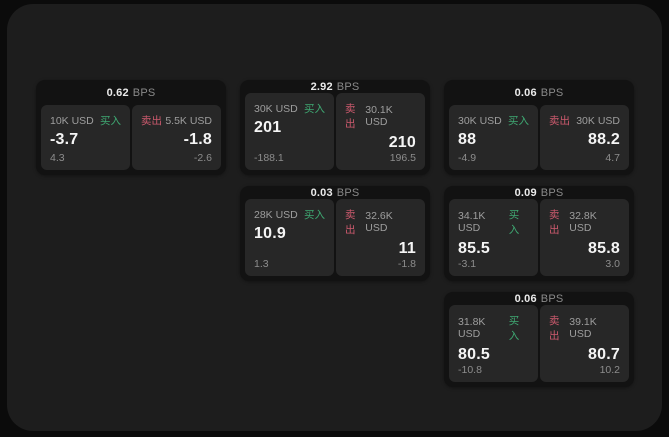  I want to click on buy-amount: 31.8K USD, so click(472, 328).